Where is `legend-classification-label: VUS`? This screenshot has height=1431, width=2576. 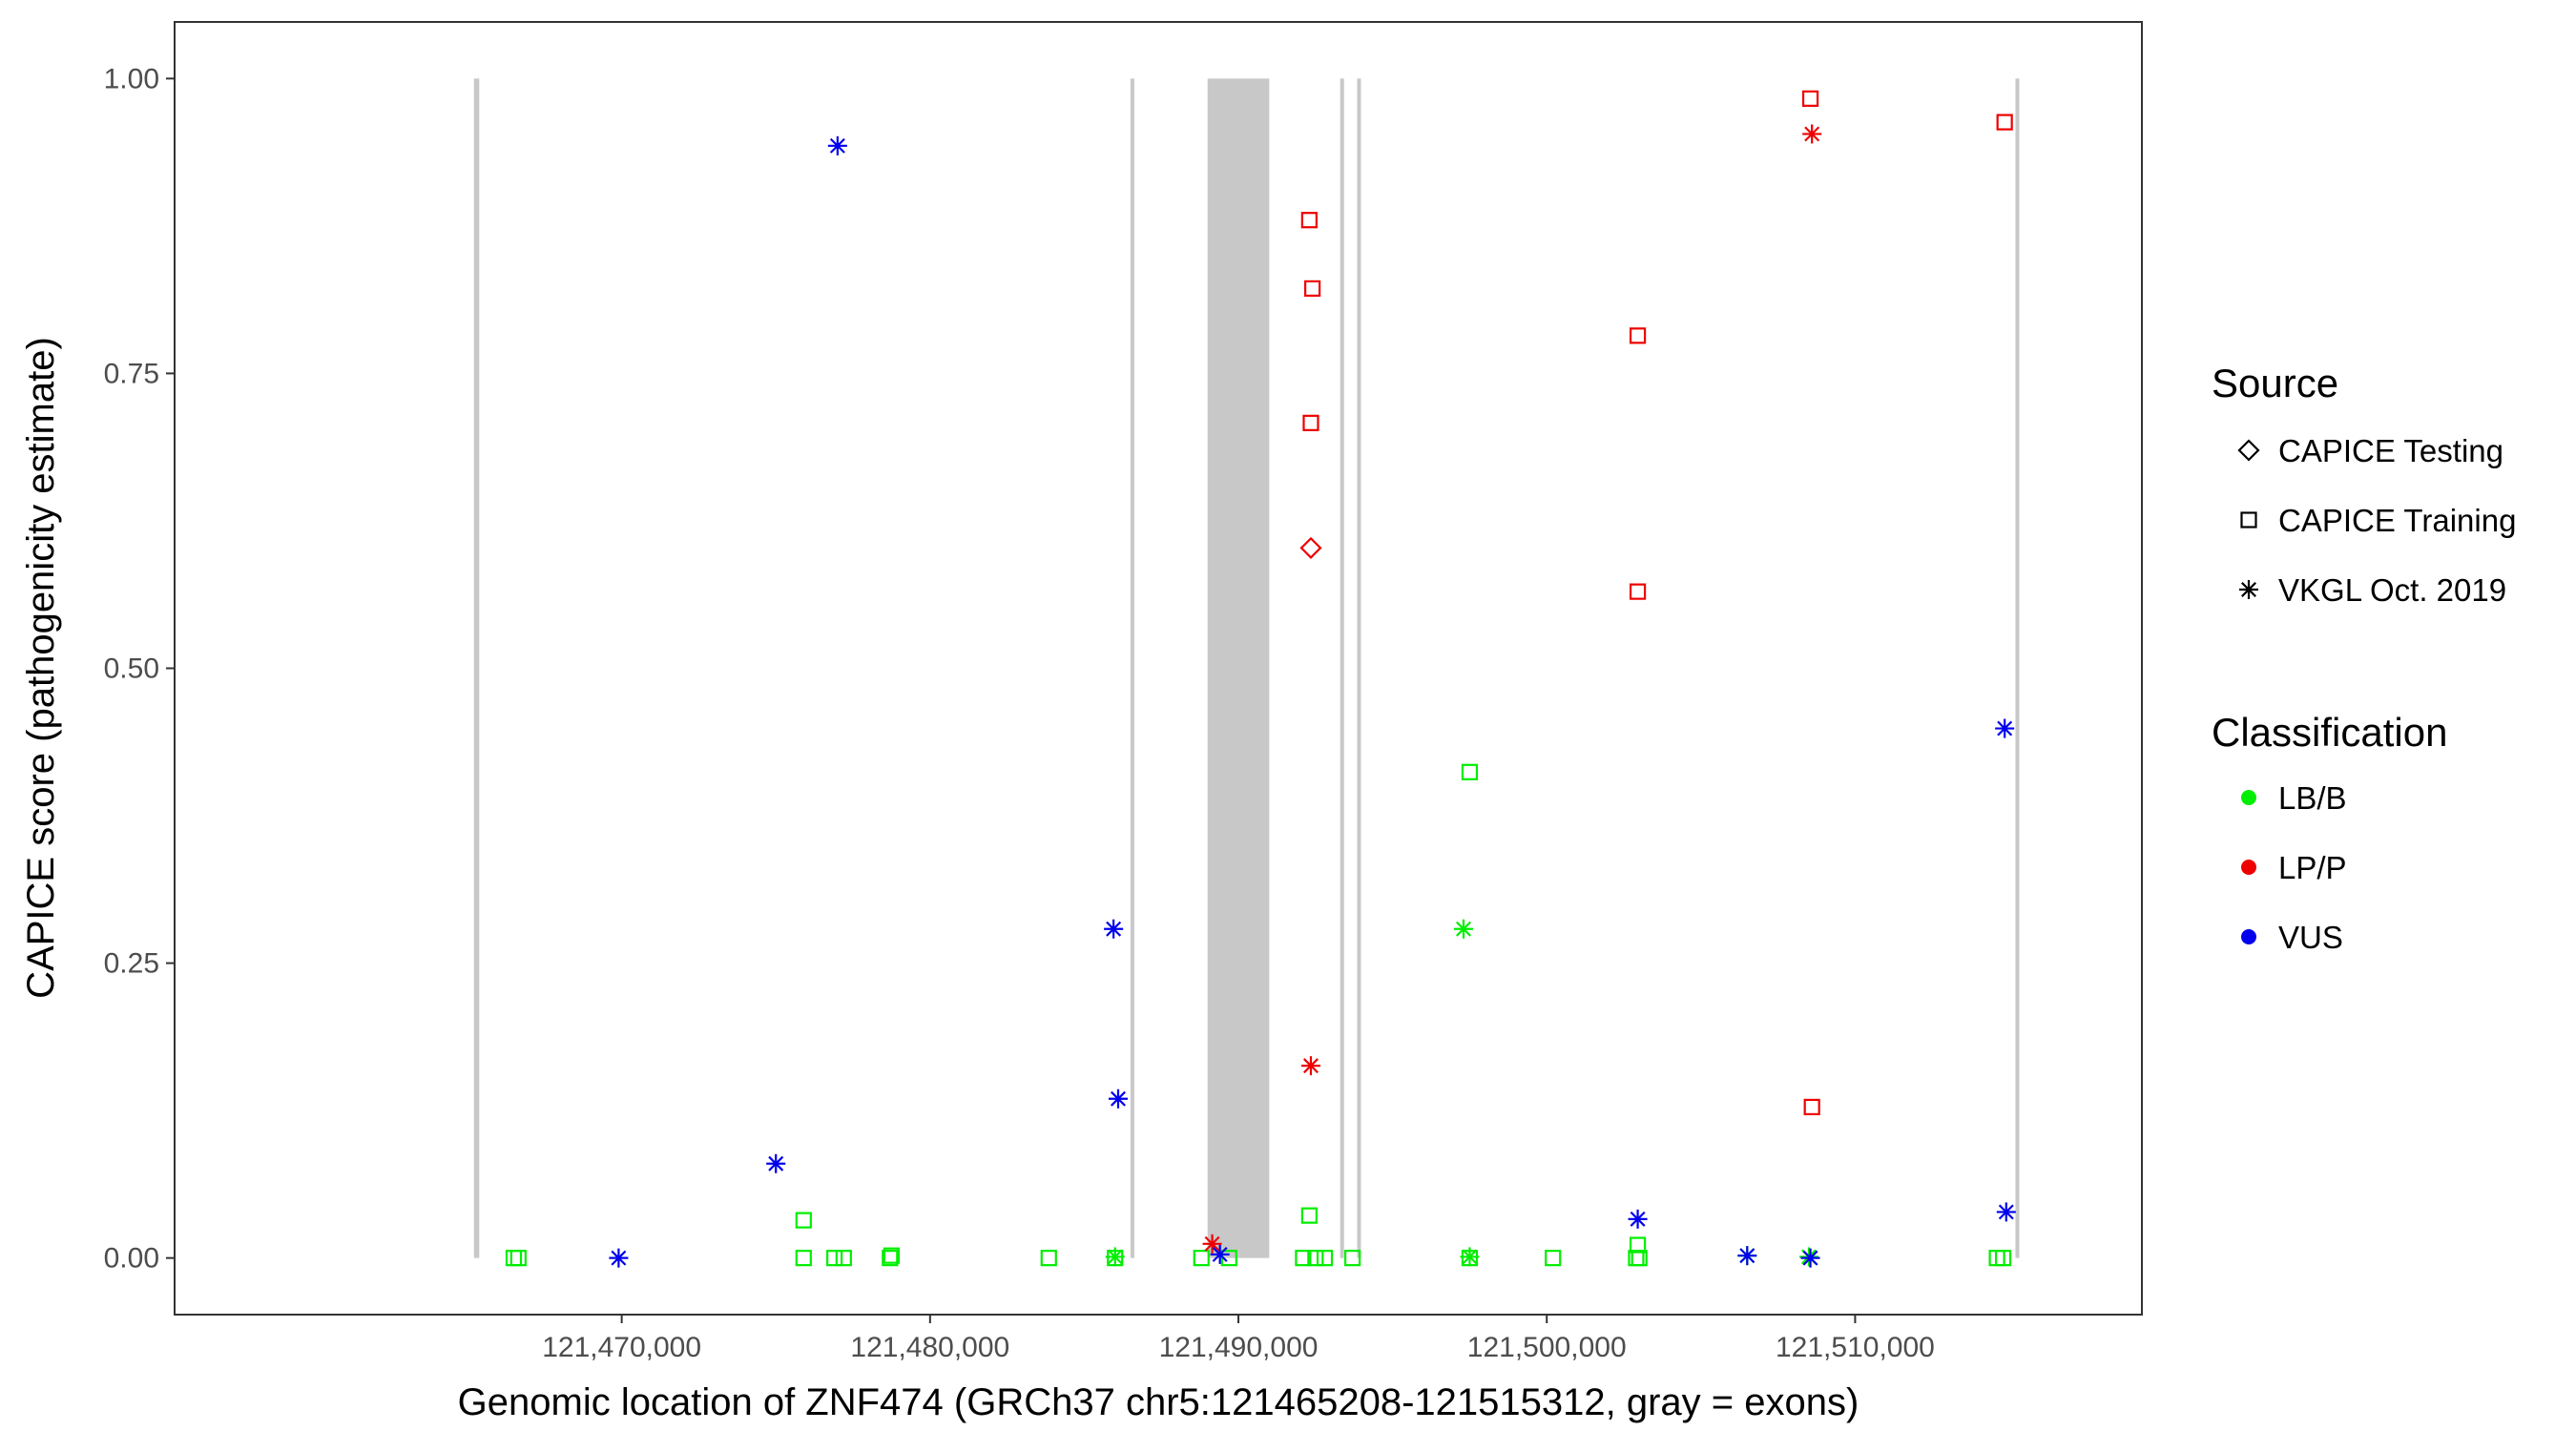 legend-classification-label: VUS is located at coordinates (2310, 937).